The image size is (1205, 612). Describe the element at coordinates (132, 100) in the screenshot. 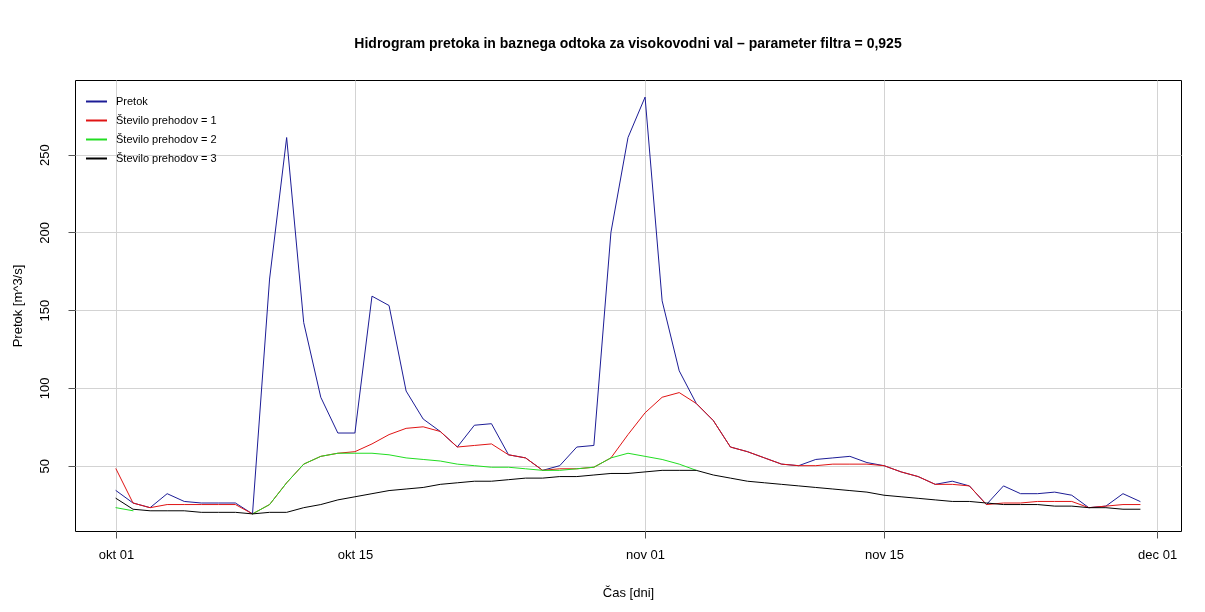

I see `legend-label: Pretok` at that location.